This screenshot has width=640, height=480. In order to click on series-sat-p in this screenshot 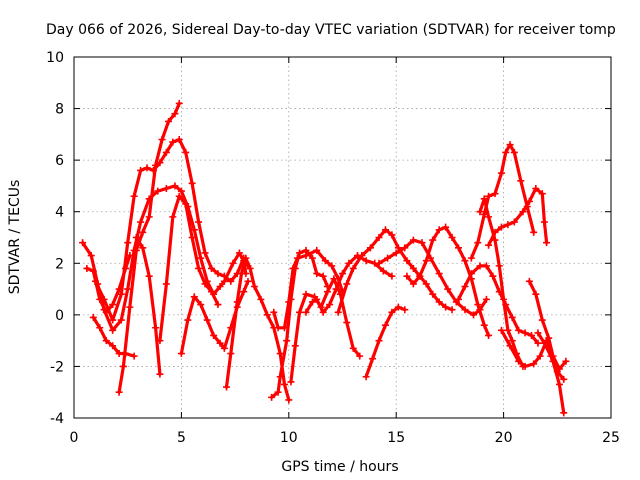, I will do `click(448, 281)`.